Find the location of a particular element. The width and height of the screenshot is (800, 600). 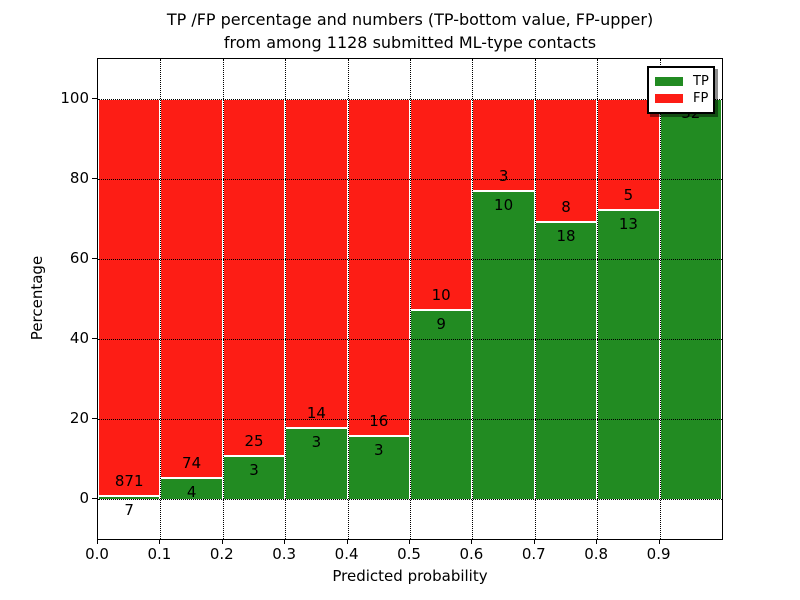

gridline-v-0.5 is located at coordinates (410, 299).